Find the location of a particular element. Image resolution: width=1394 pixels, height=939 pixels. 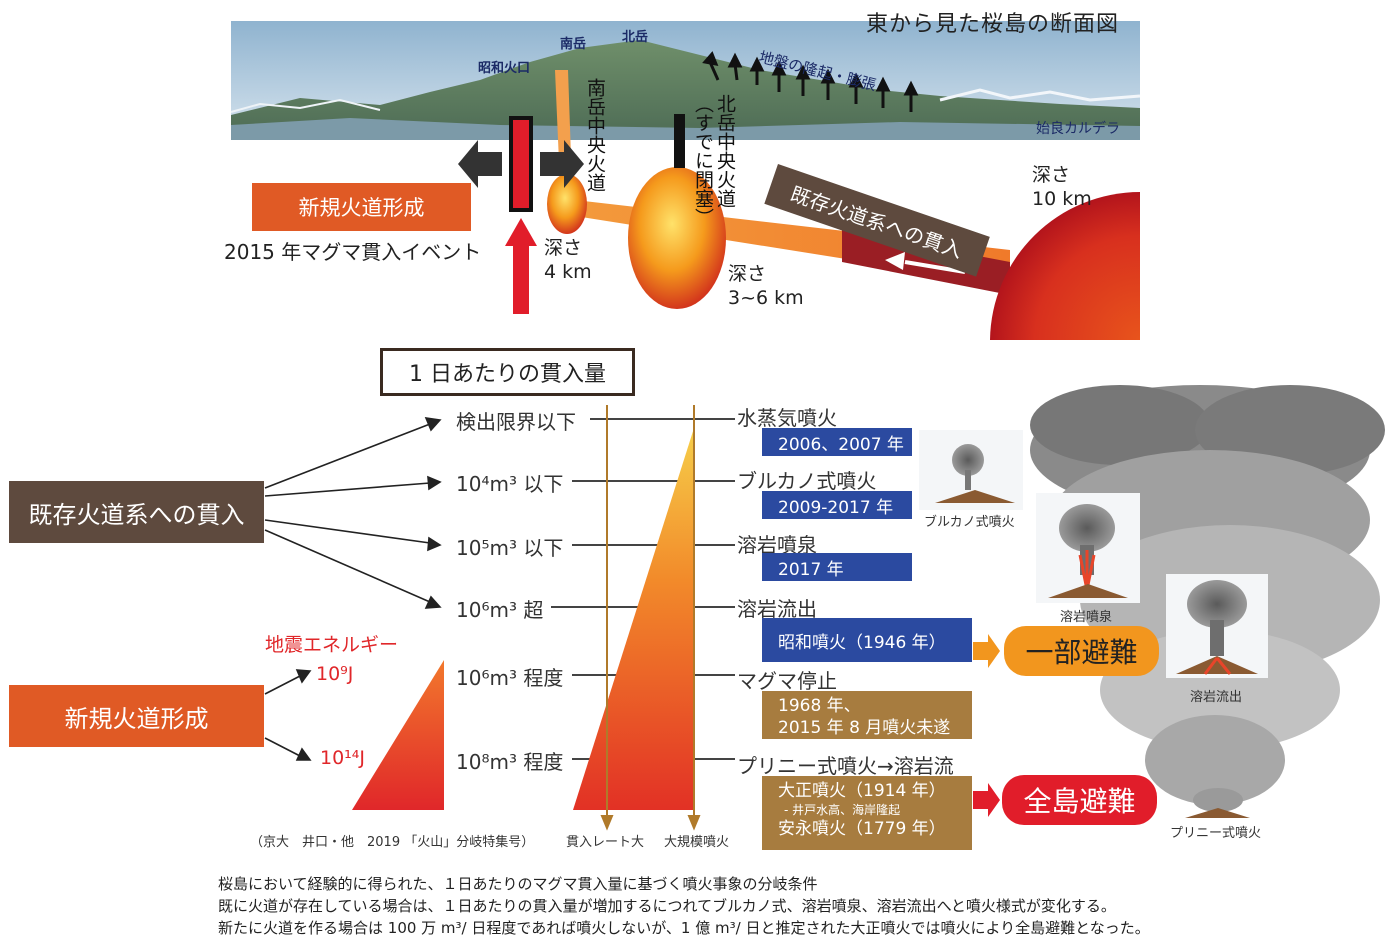

new-conduit-dike is located at coordinates (521, 164).